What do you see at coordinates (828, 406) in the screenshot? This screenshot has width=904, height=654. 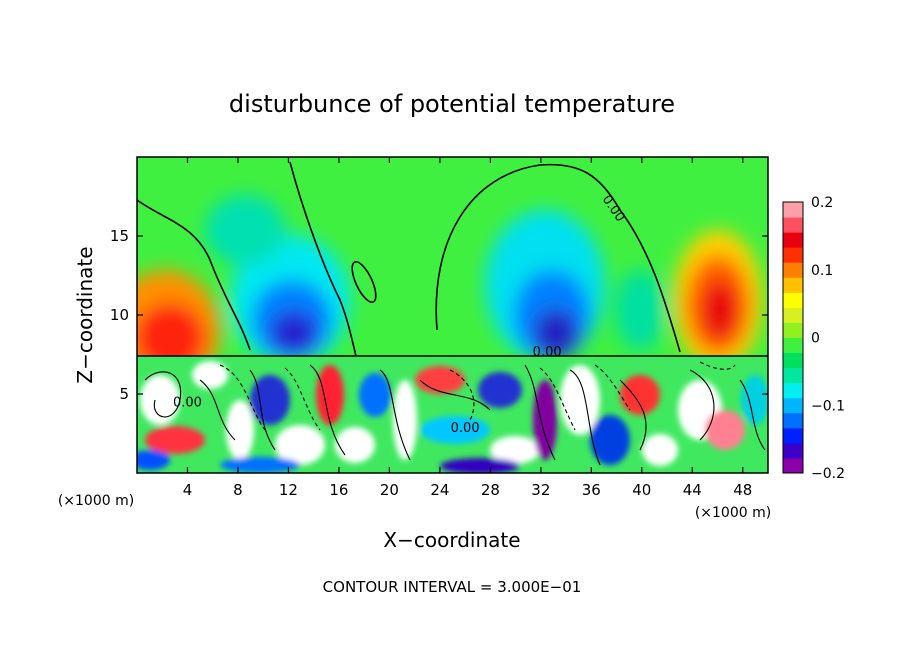 I see `colorbar-tick-label: −0.1` at bounding box center [828, 406].